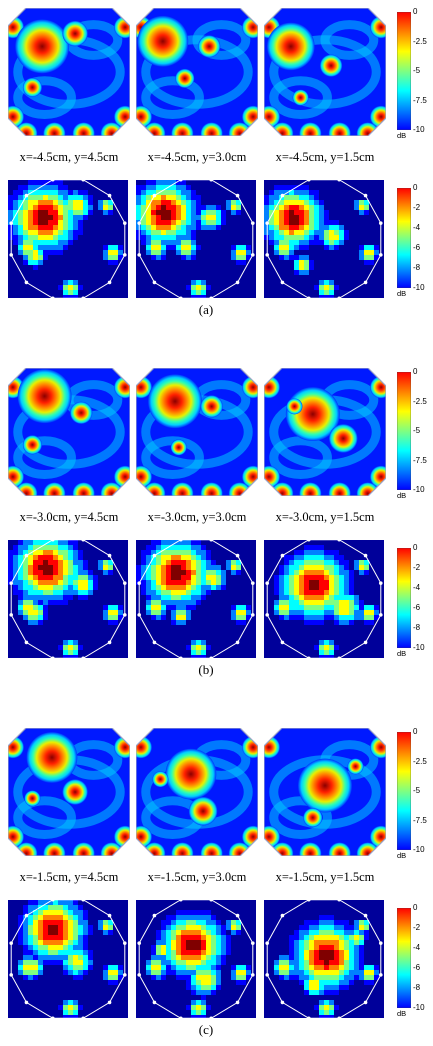 The image size is (433, 1046). I want to click on subfigure-label: (a), so click(206, 309).